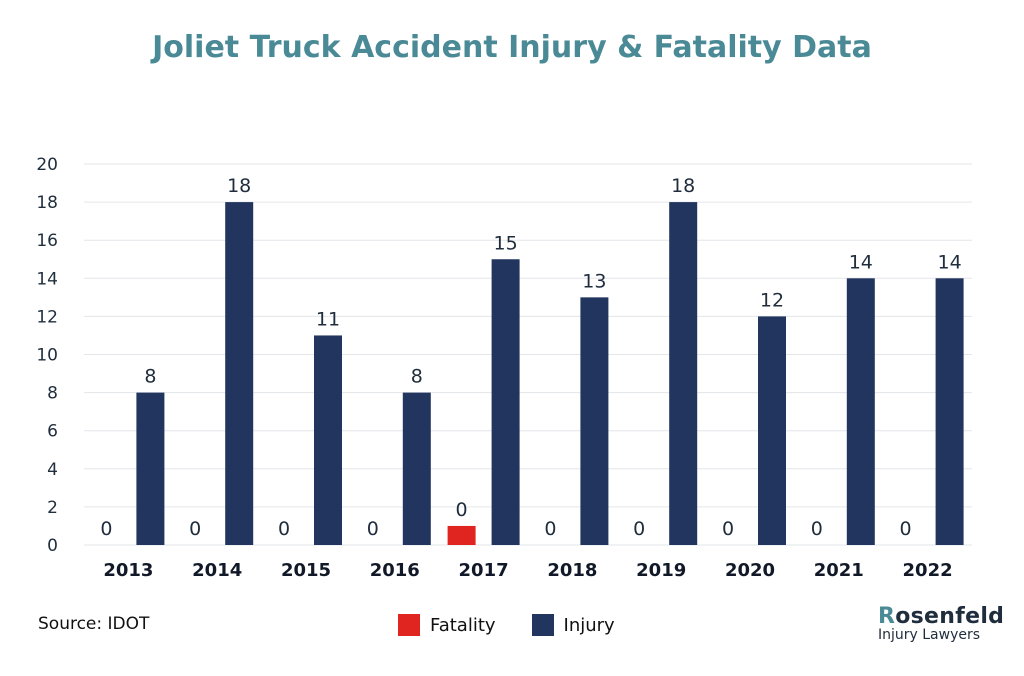  Describe the element at coordinates (217, 570) in the screenshot. I see `x-tick-label: 2014` at that location.